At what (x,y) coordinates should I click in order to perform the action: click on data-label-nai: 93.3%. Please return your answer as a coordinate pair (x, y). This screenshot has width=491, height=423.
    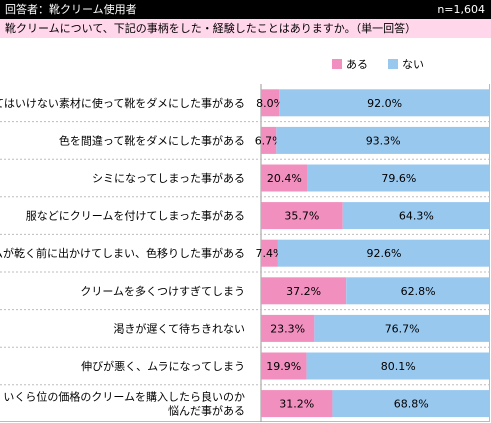
    Looking at the image, I should click on (383, 140).